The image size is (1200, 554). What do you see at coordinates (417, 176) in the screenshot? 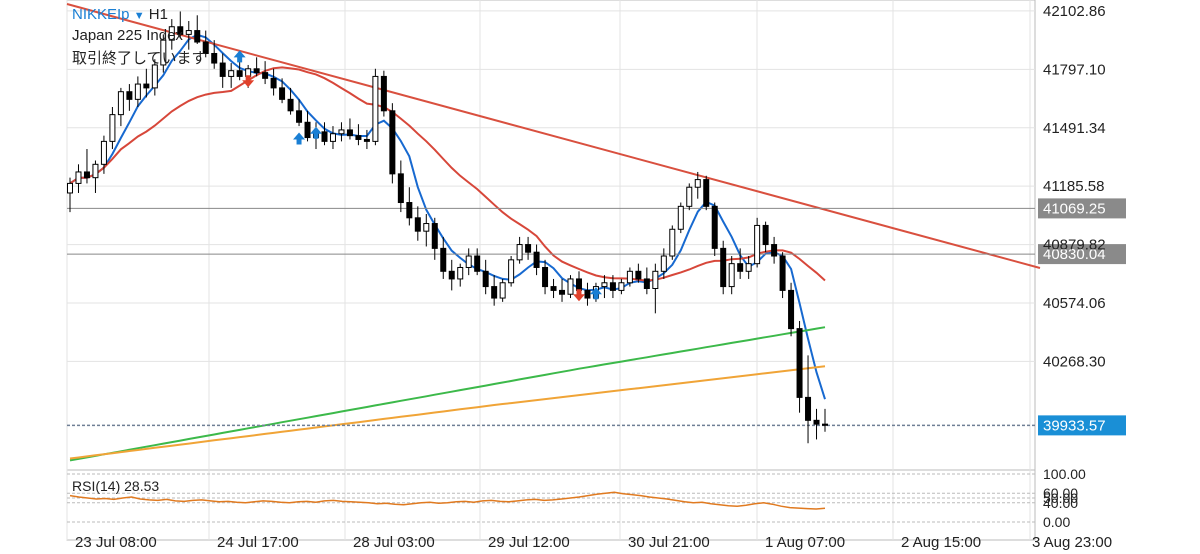
I see `trade-signals` at bounding box center [417, 176].